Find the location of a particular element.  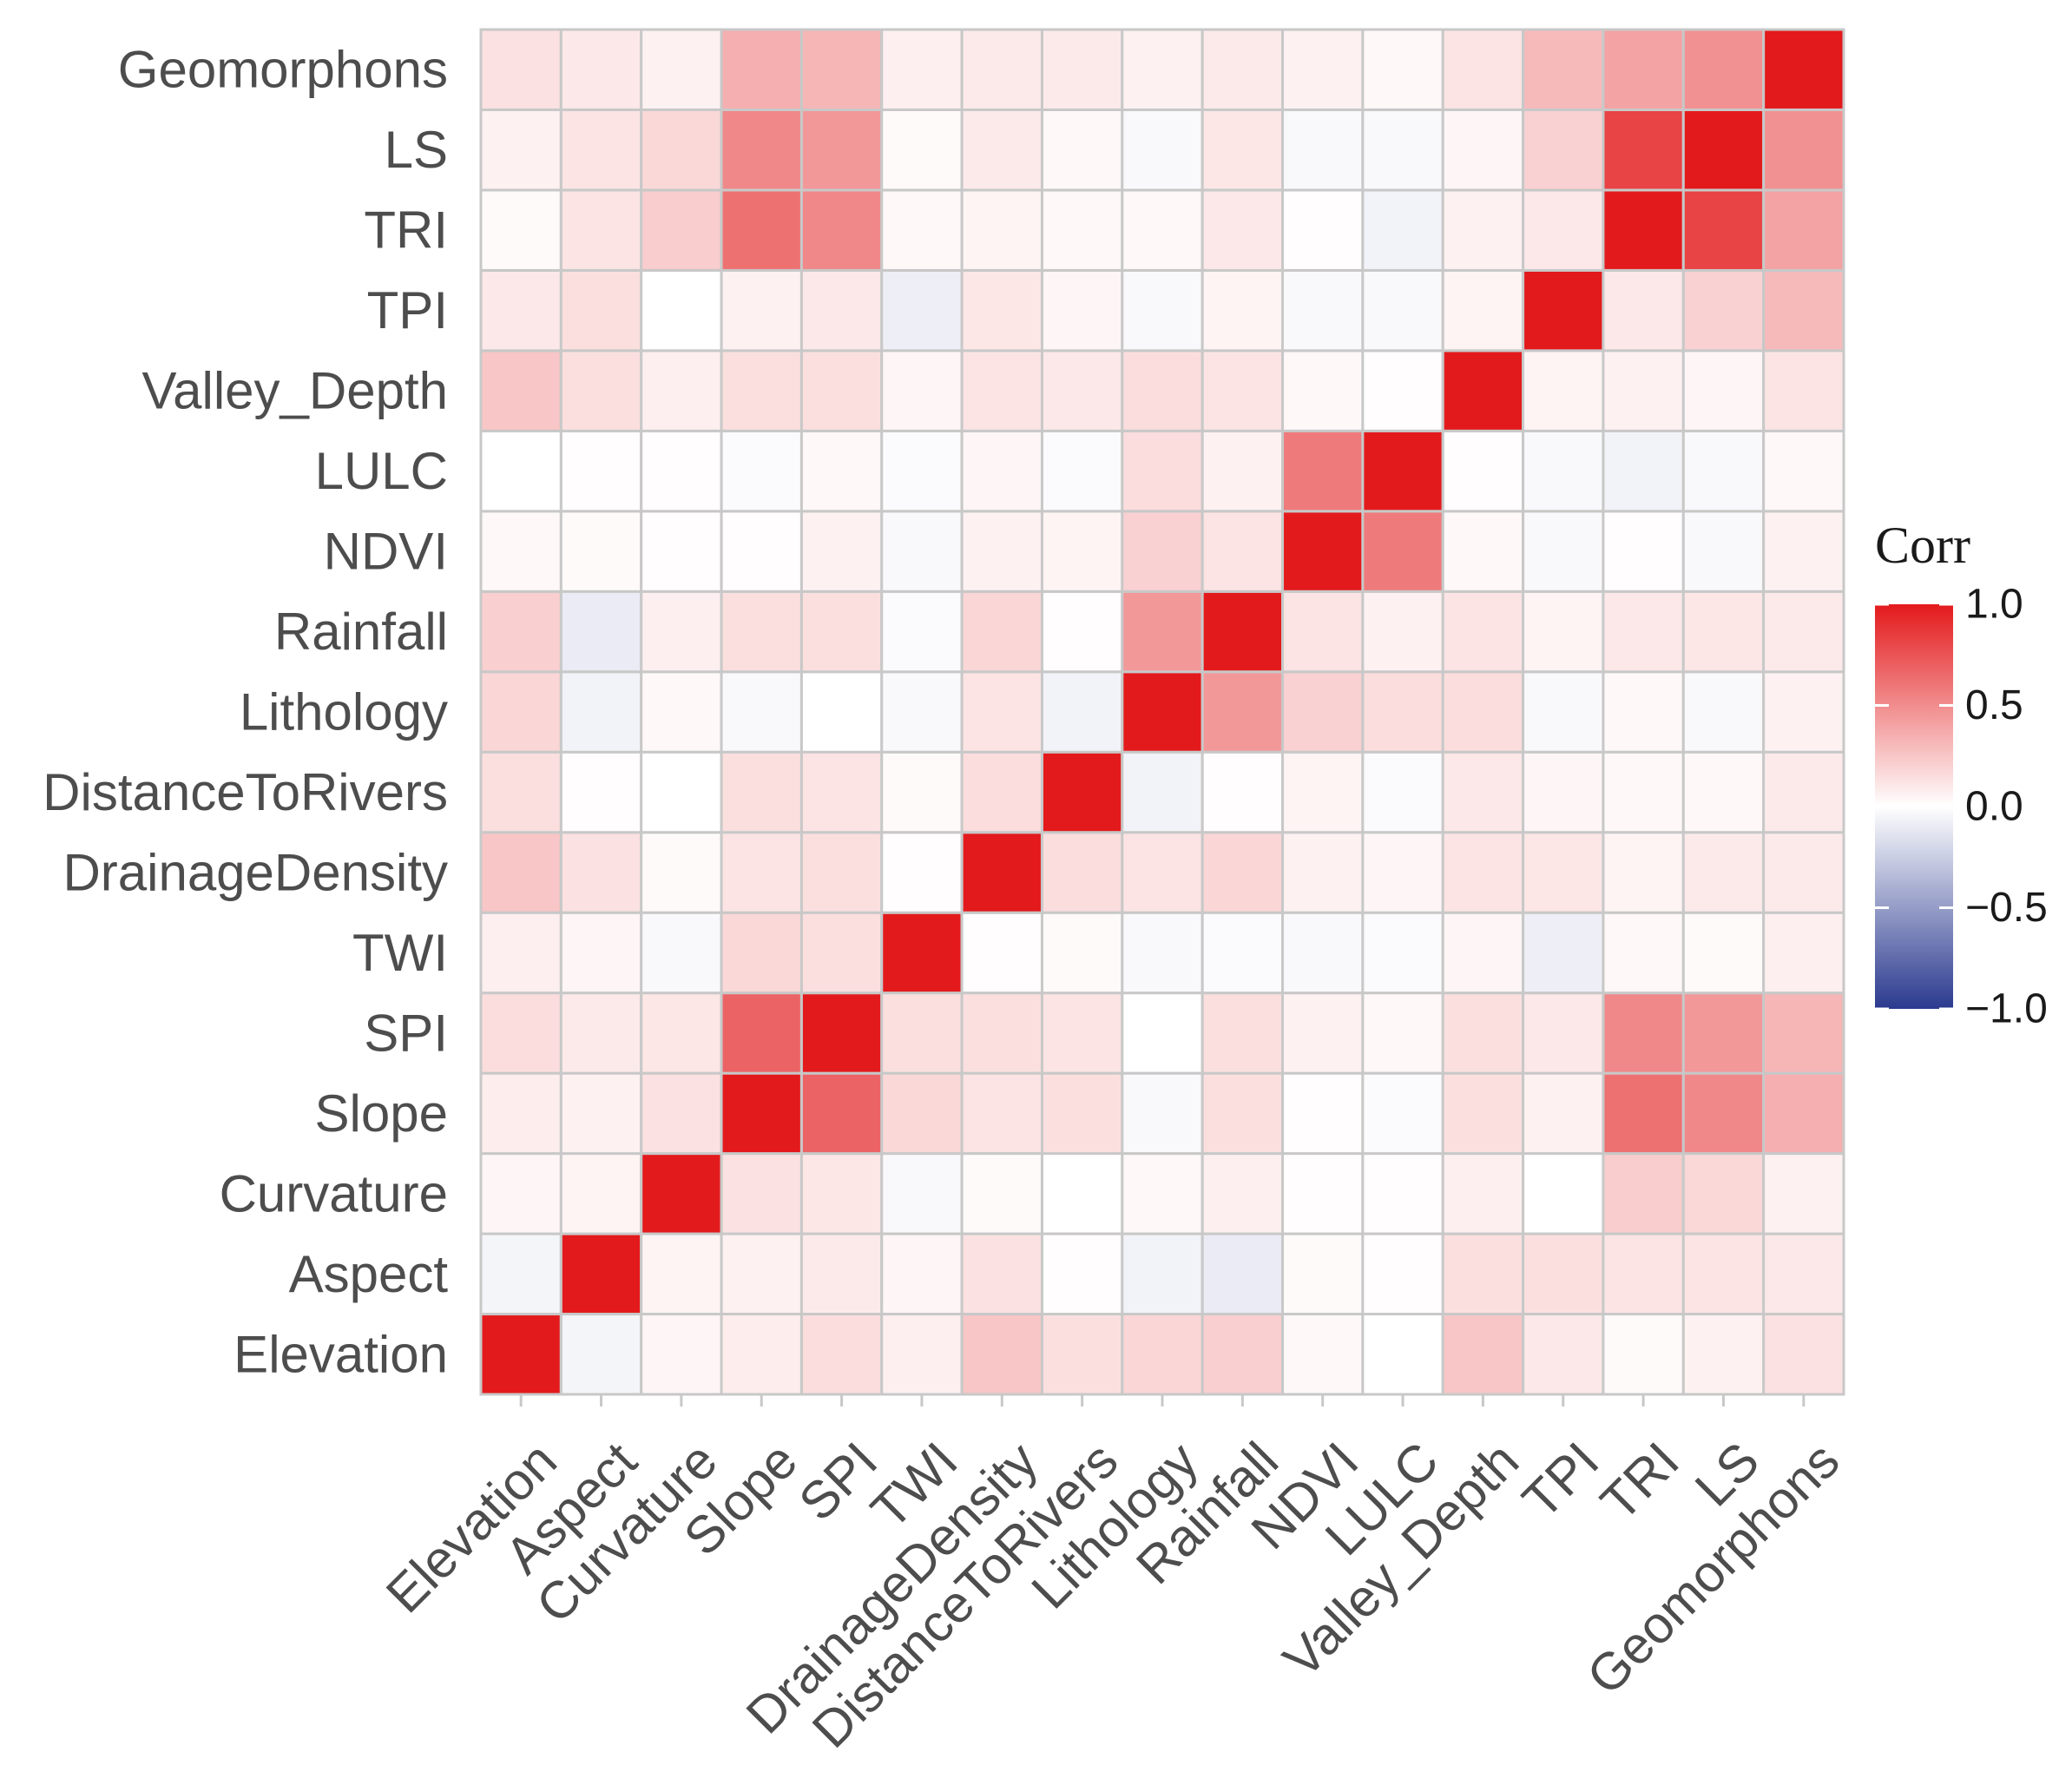

heatmap-cell-tri-geomorphons is located at coordinates (1643, 69).